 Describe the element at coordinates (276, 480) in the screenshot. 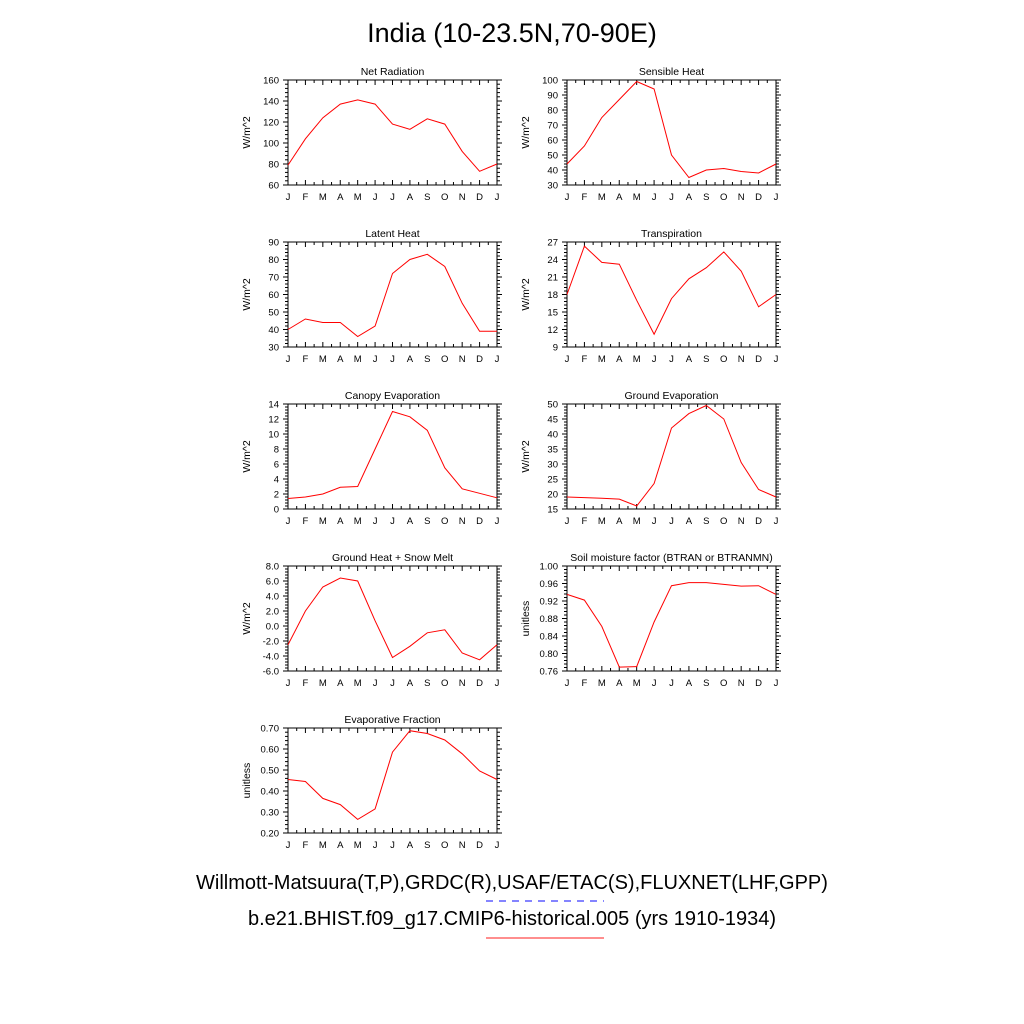

I see `y-tick-label: 4` at that location.